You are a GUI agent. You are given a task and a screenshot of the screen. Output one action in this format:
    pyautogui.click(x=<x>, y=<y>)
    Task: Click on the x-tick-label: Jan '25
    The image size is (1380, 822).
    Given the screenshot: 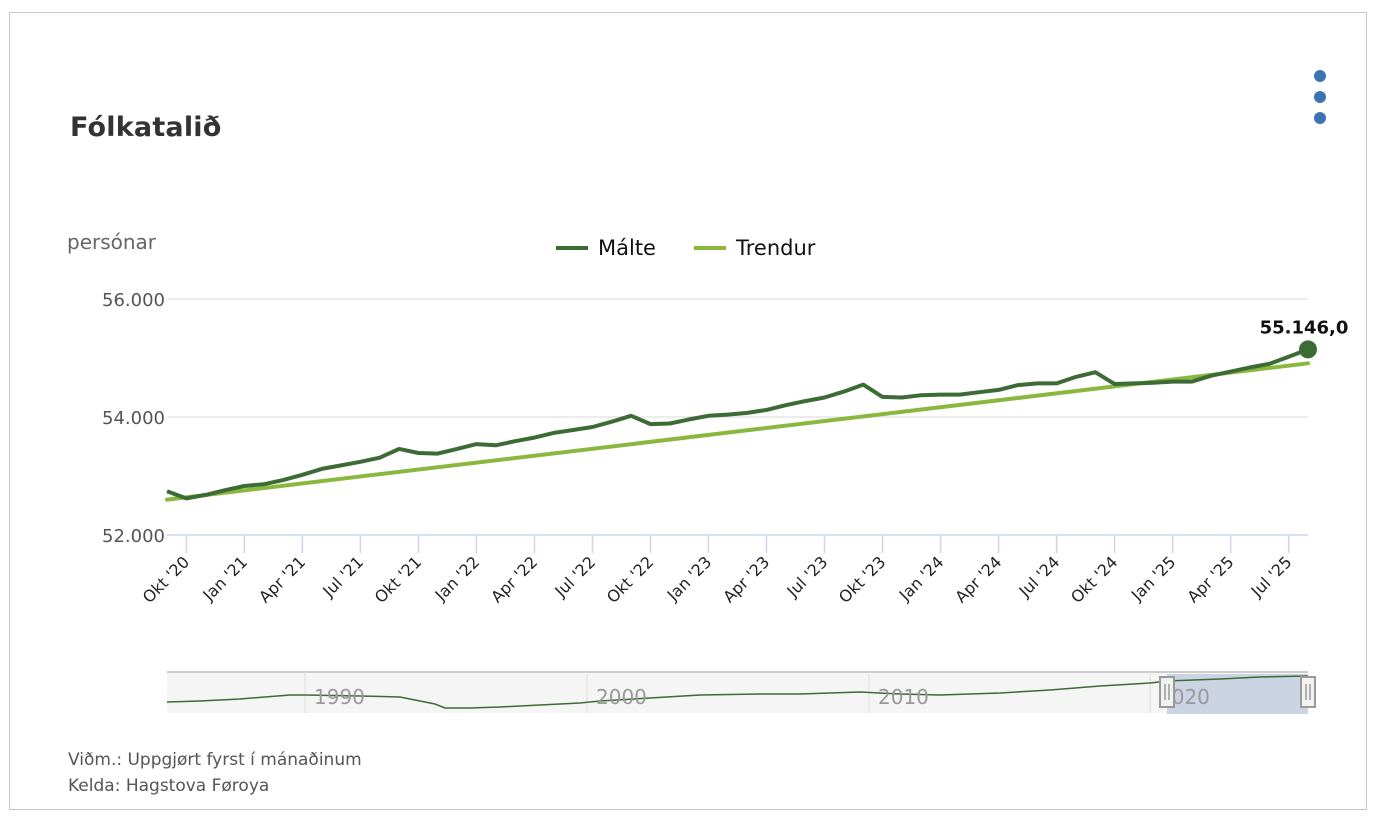 What is the action you would take?
    pyautogui.click(x=1153, y=578)
    